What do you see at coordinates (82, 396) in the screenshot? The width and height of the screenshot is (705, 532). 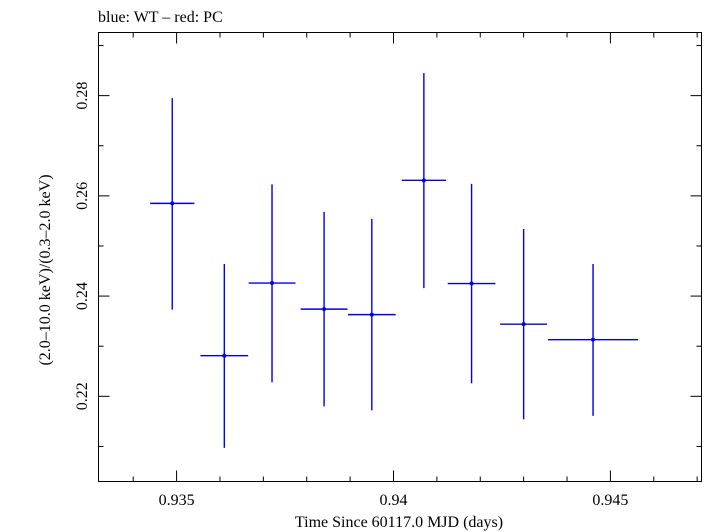 I see `y-tick-label: 0.22` at bounding box center [82, 396].